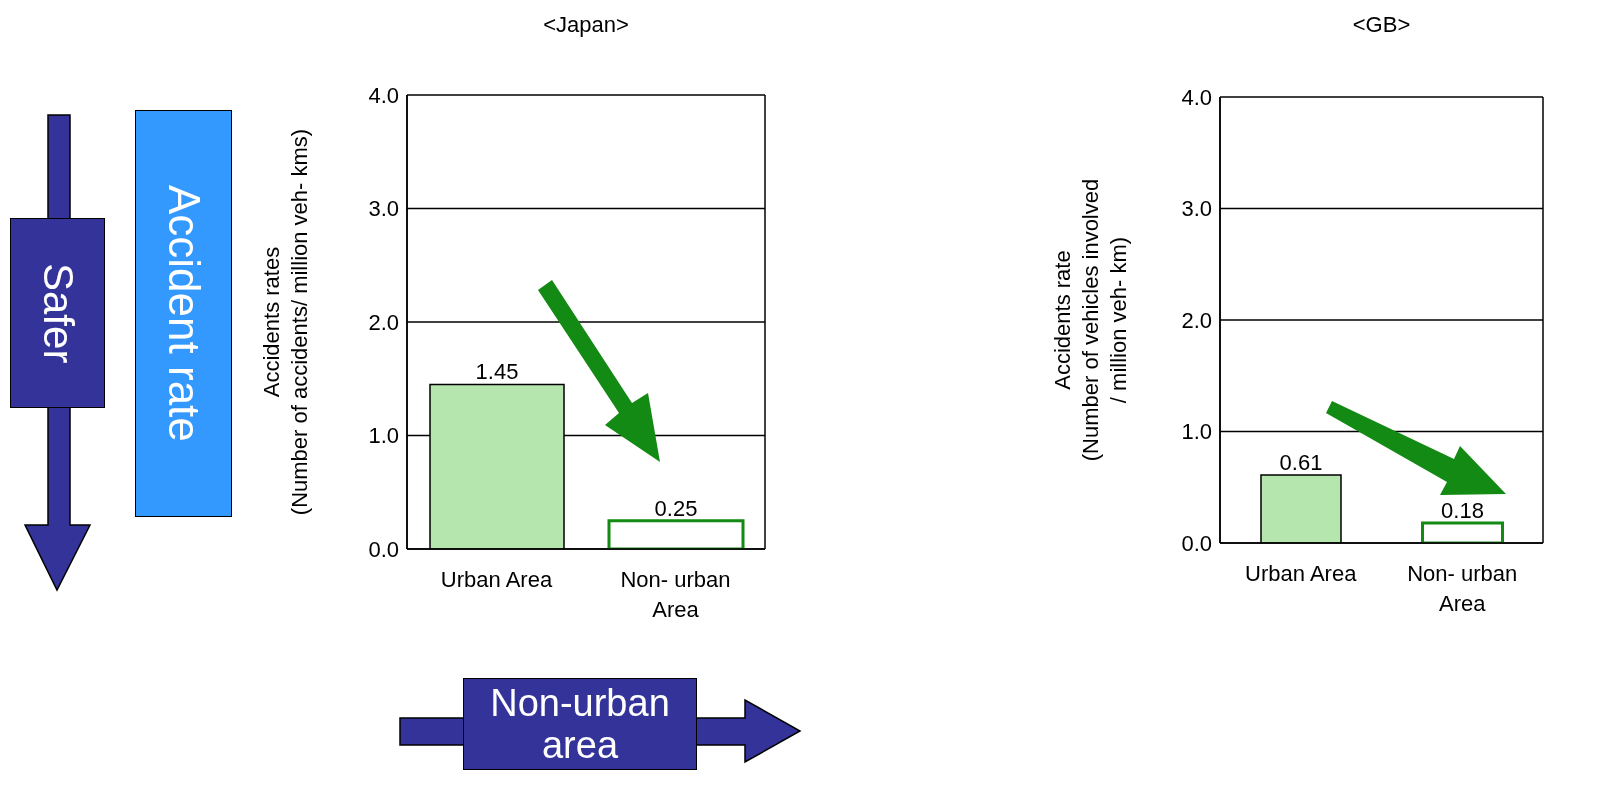 The height and width of the screenshot is (792, 1599). What do you see at coordinates (497, 372) in the screenshot?
I see `data-label: 1.45` at bounding box center [497, 372].